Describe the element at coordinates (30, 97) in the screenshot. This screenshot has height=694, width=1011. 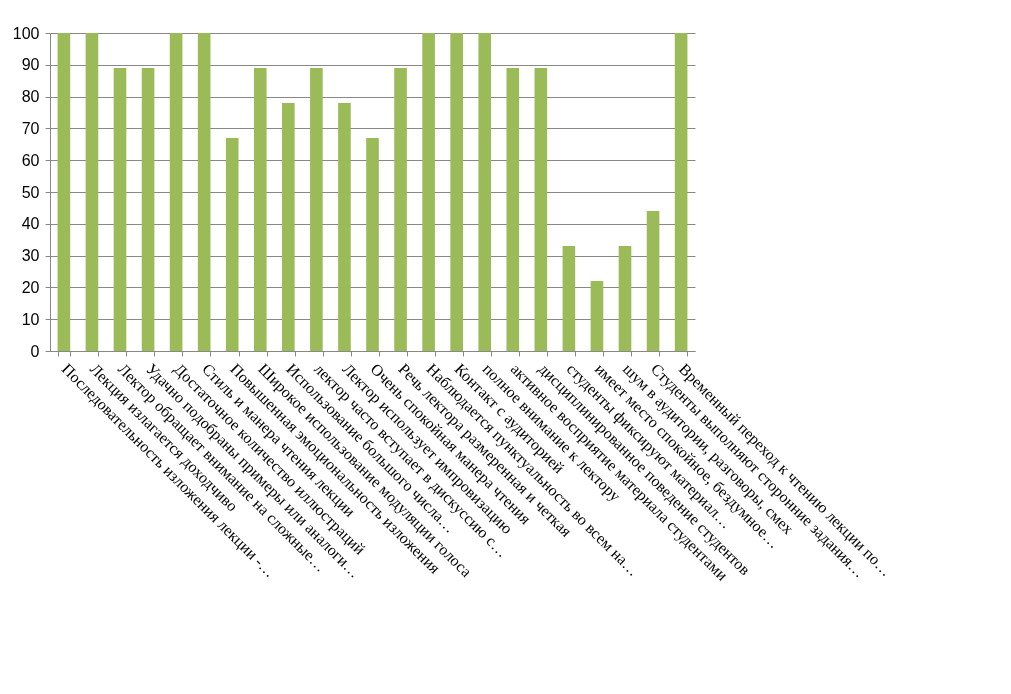
I see `y-tick-label: 80` at that location.